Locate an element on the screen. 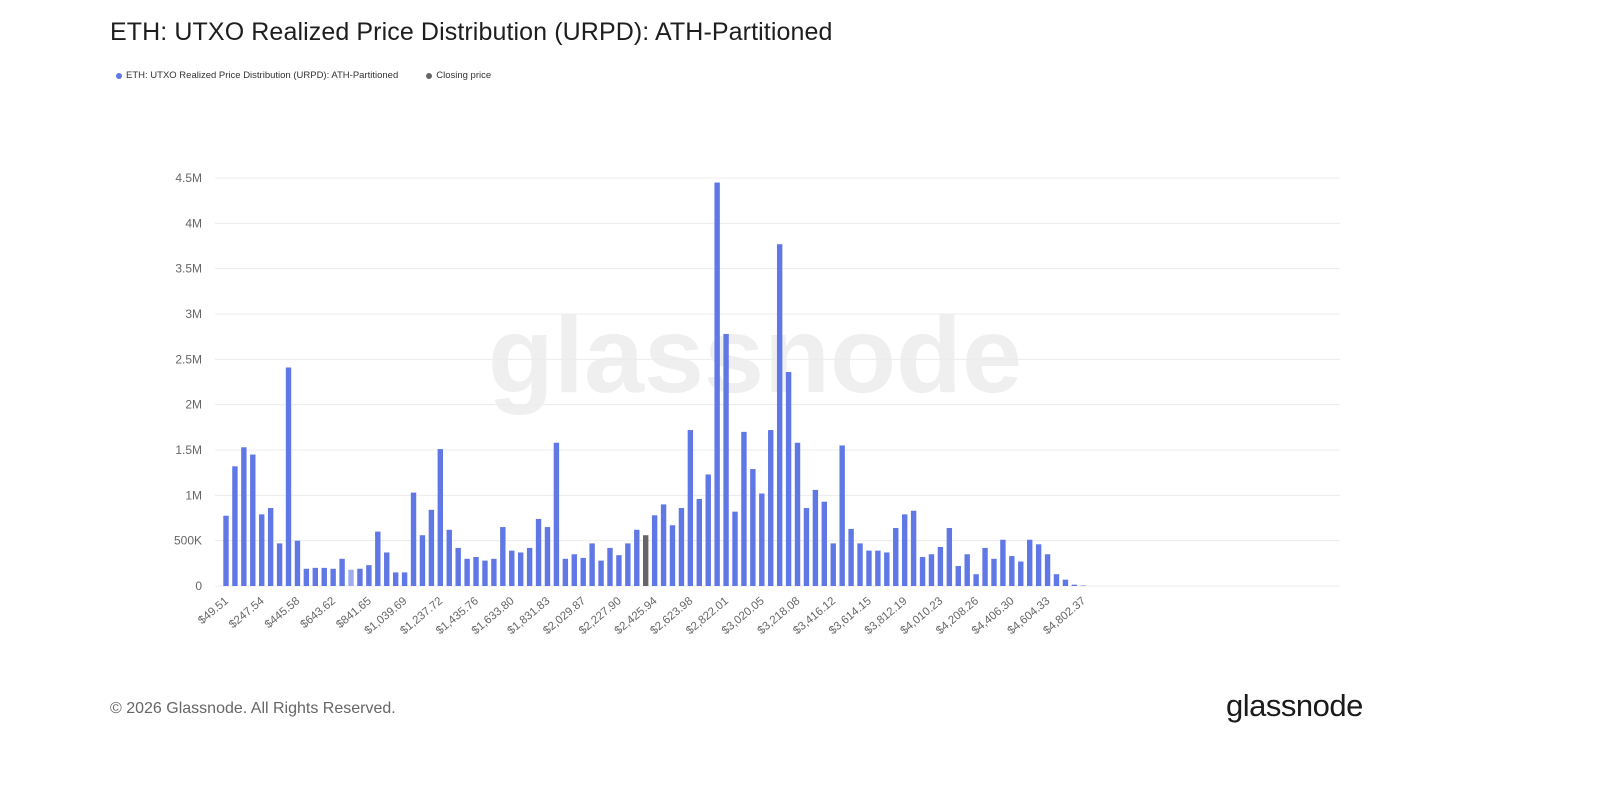 The height and width of the screenshot is (809, 1600). bar-highlighted is located at coordinates (351, 577).